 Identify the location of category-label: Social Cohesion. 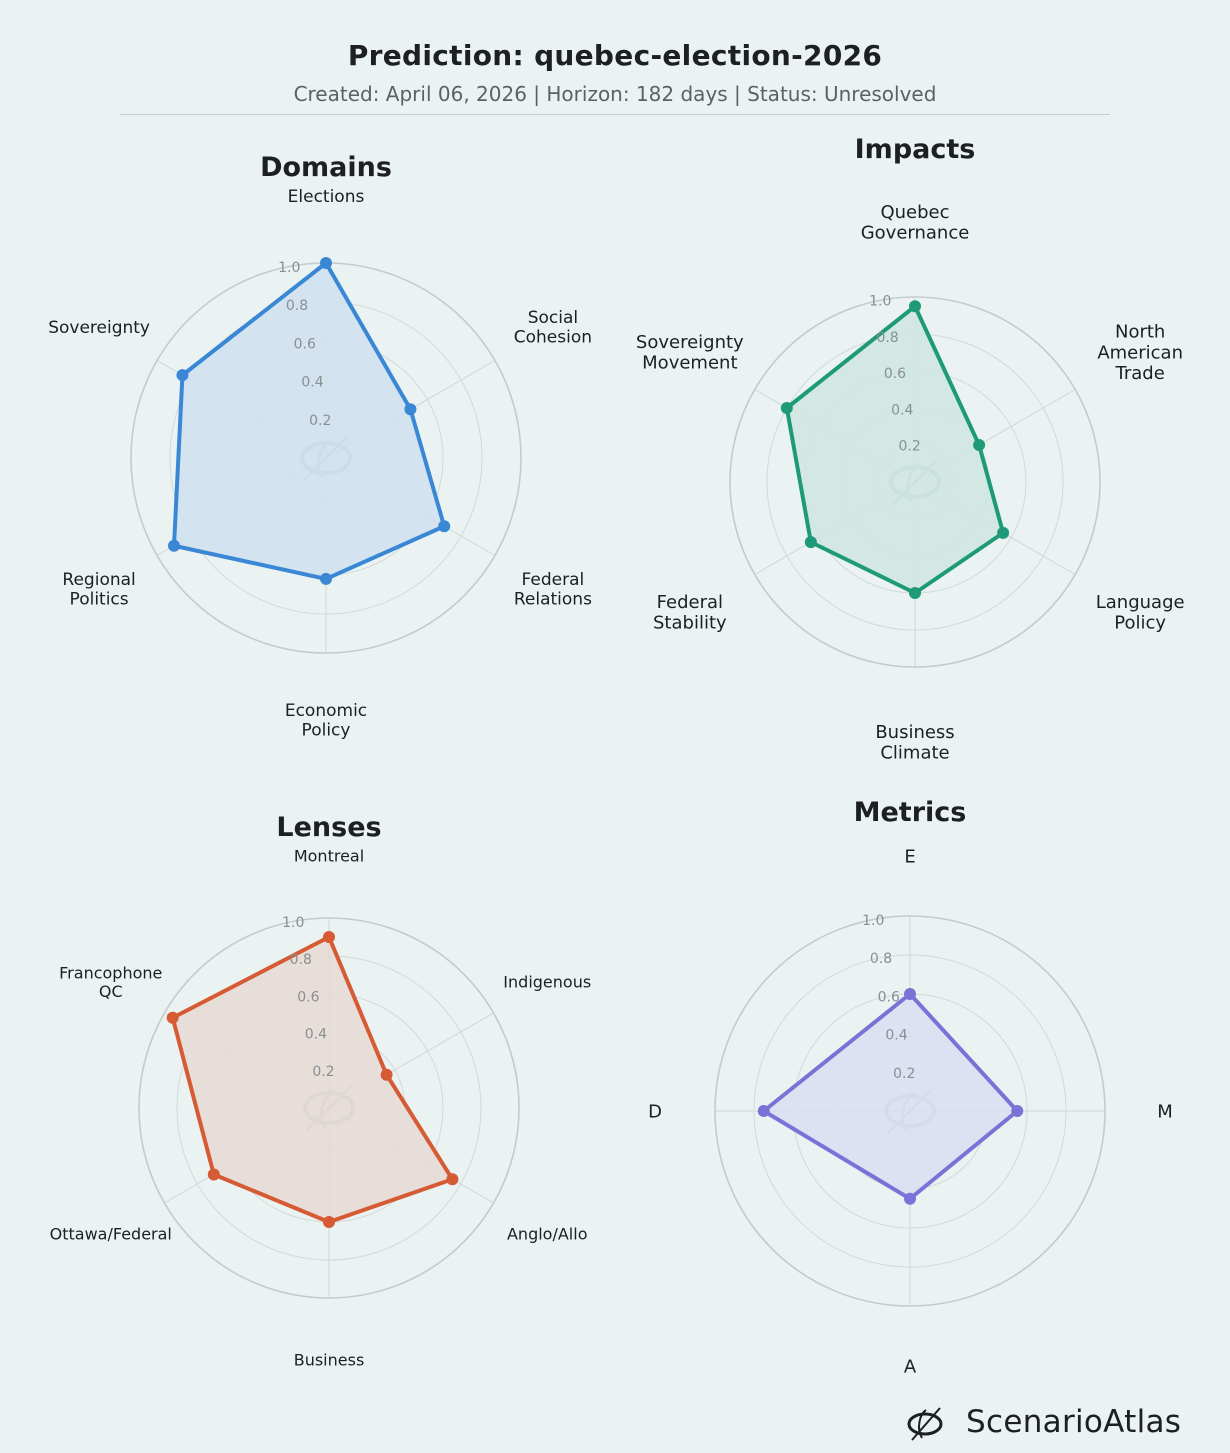
(553, 328).